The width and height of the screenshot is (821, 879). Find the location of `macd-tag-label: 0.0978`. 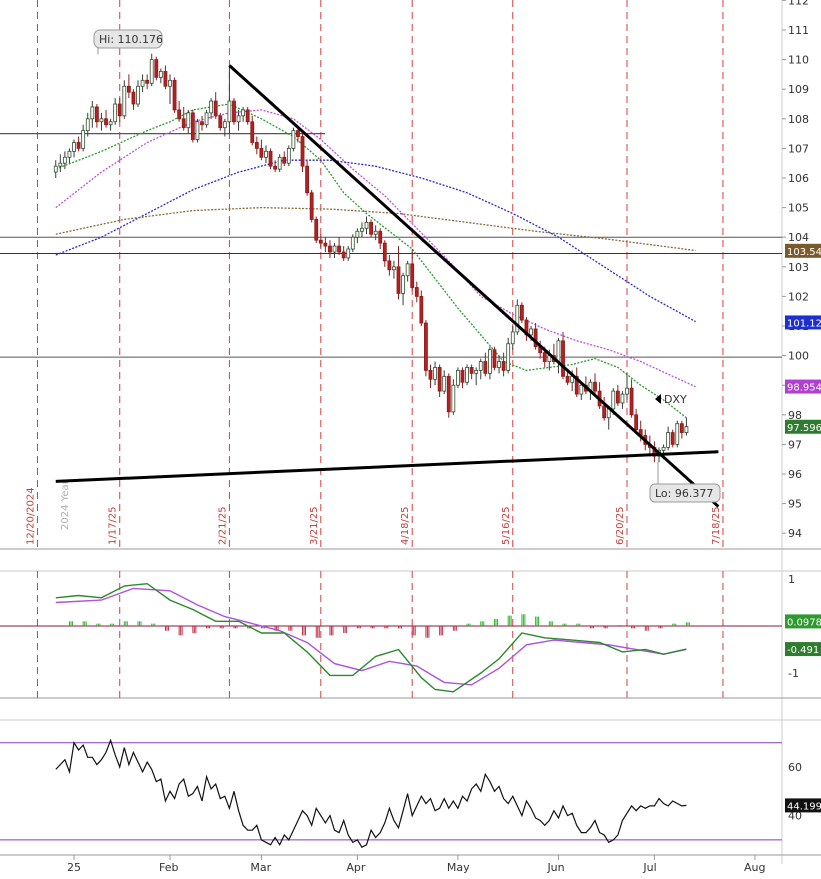

macd-tag-label: 0.0978 is located at coordinates (804, 622).